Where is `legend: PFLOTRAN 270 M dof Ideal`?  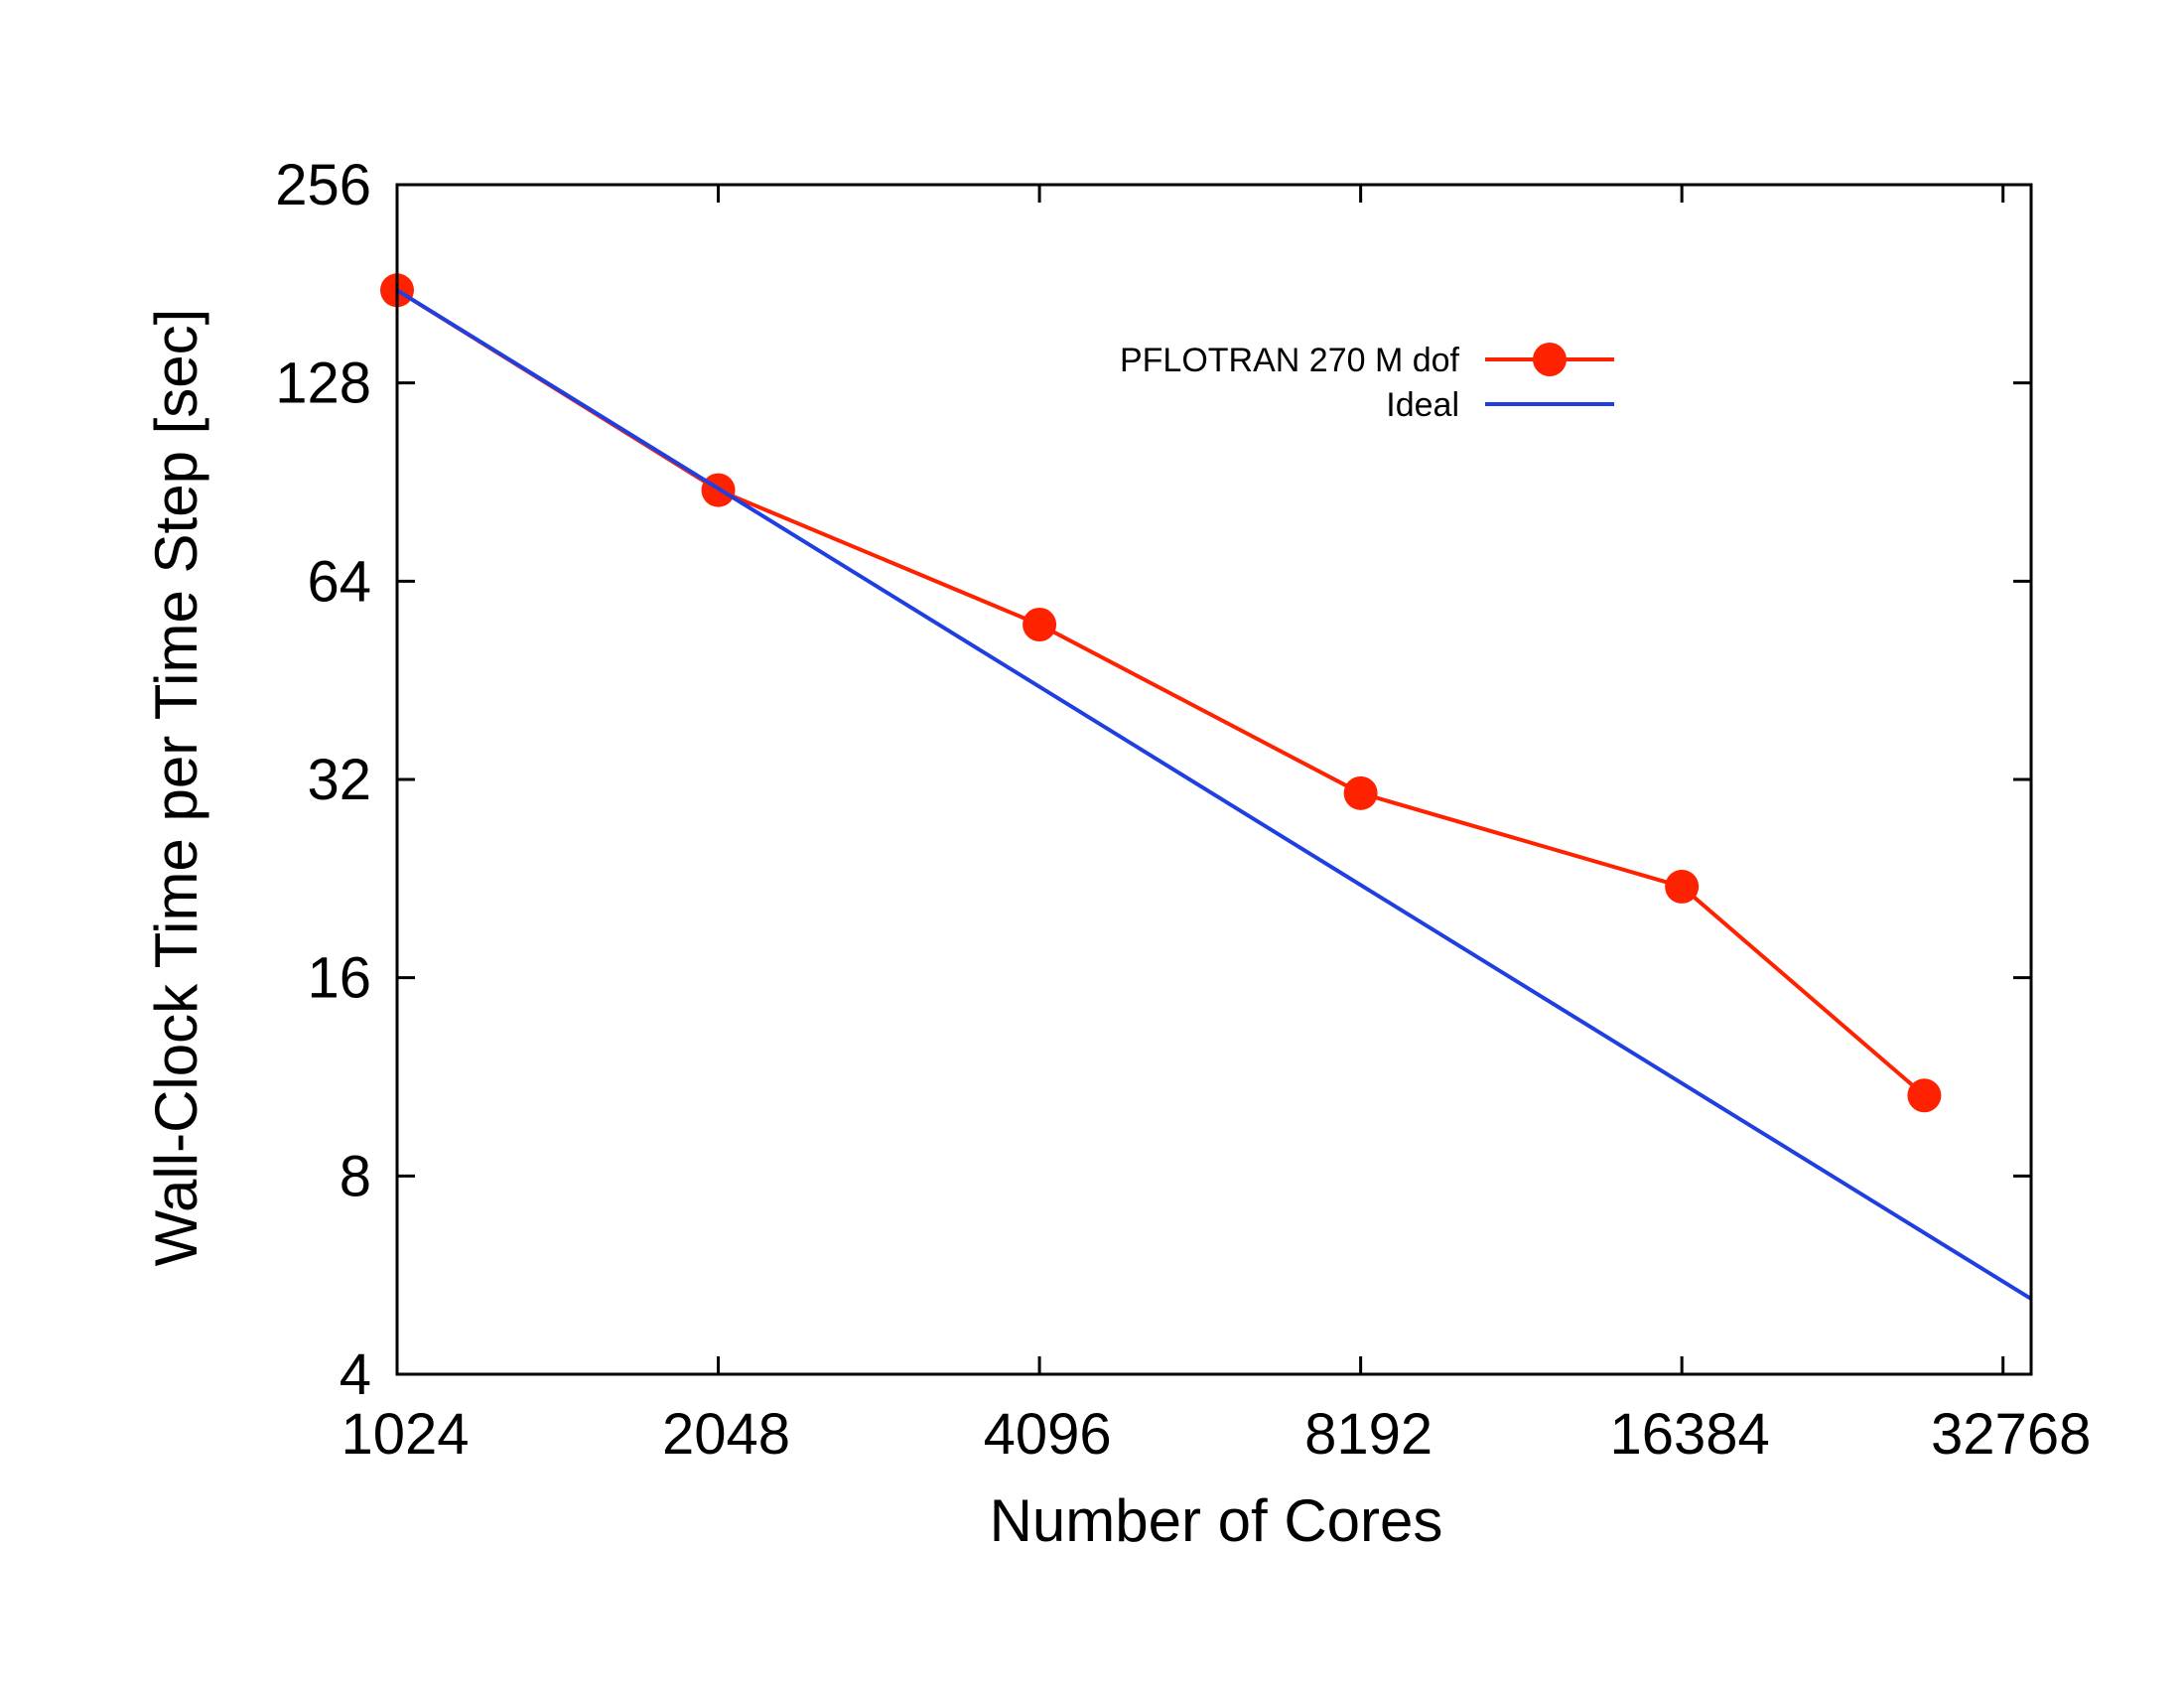 legend: PFLOTRAN 270 M dof Ideal is located at coordinates (1367, 383).